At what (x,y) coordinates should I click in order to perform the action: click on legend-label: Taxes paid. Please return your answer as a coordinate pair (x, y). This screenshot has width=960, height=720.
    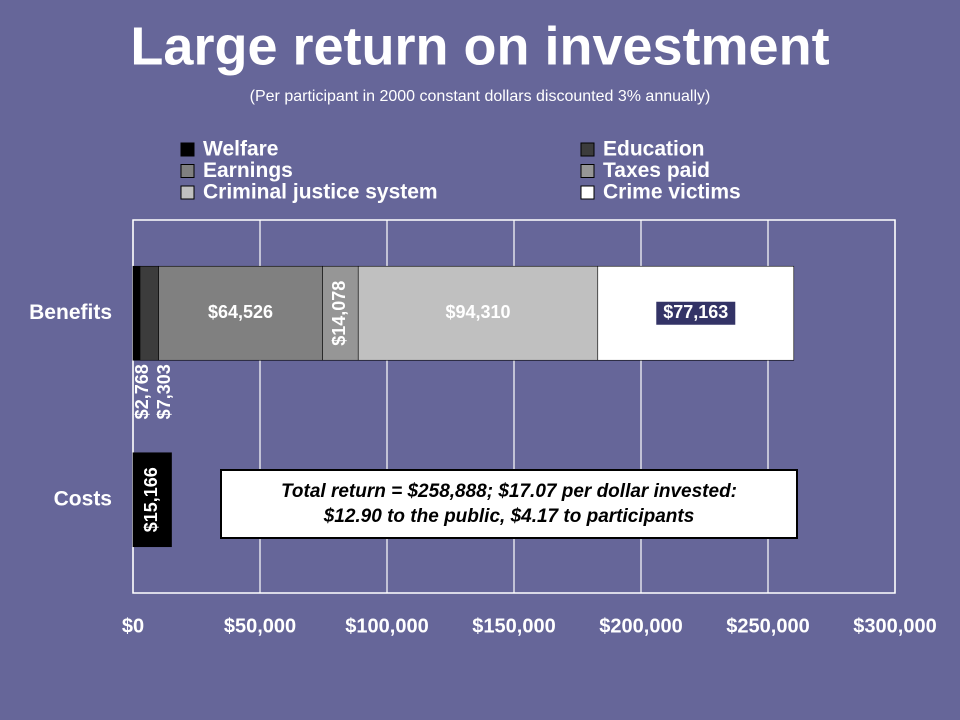
    Looking at the image, I should click on (656, 170).